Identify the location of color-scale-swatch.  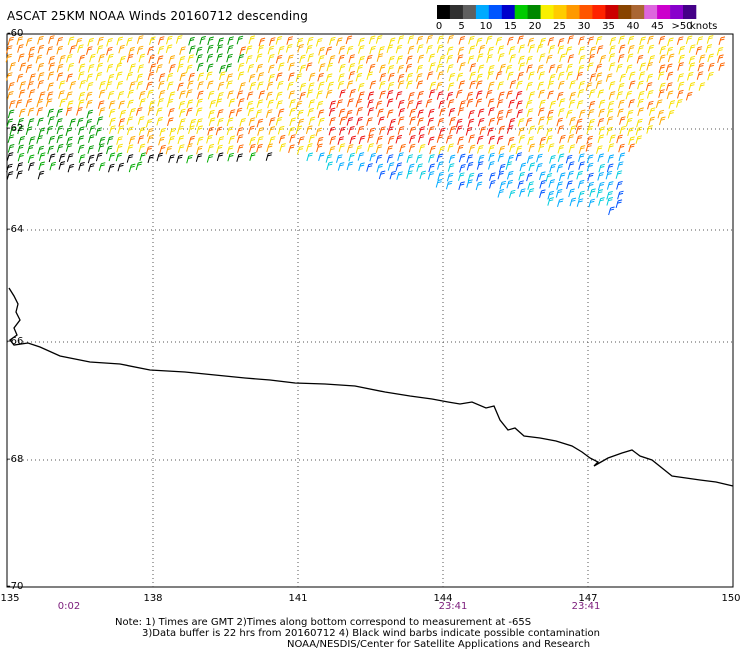
(547, 12).